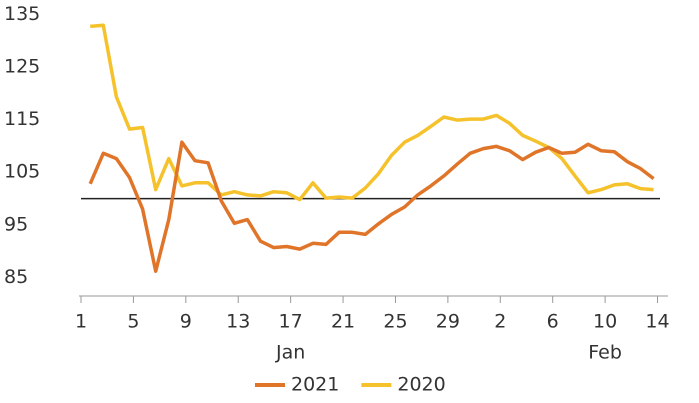 This screenshot has width=699, height=403. Describe the element at coordinates (22, 66) in the screenshot. I see `y-tick-label: 125` at that location.